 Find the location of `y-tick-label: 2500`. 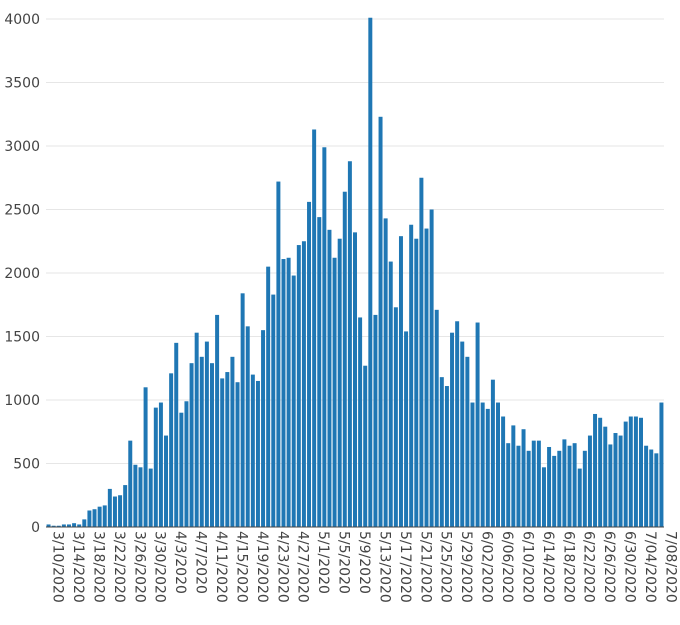

y-tick-label: 2500 is located at coordinates (22, 211).